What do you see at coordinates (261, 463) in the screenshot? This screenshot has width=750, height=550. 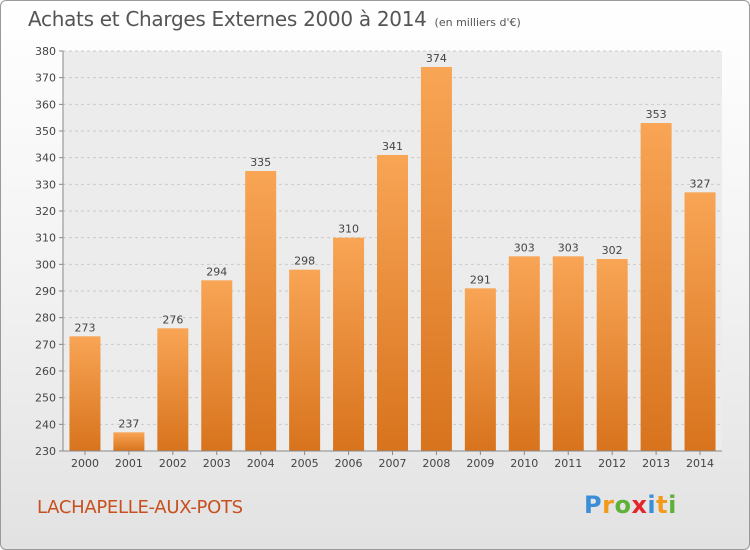 I see `x-tick-label: 2004` at bounding box center [261, 463].